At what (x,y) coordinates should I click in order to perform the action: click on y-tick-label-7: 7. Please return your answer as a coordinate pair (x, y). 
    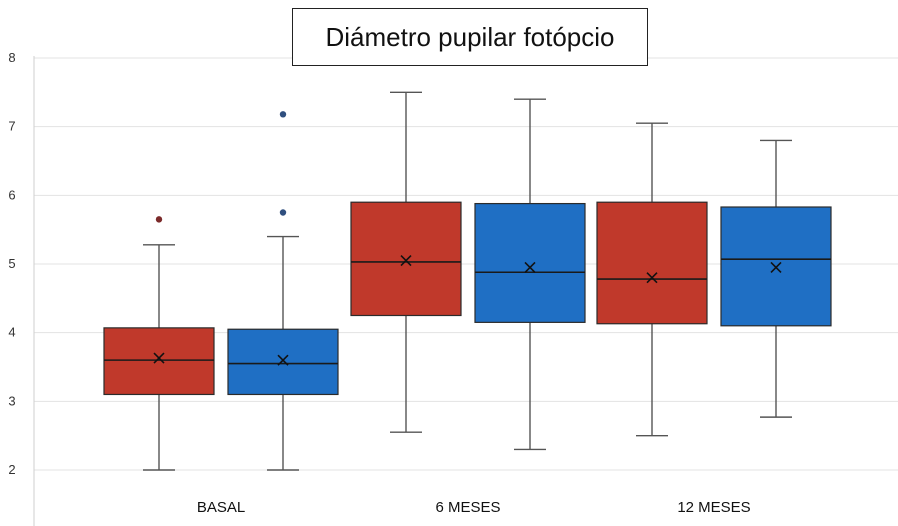
    Looking at the image, I should click on (11, 126).